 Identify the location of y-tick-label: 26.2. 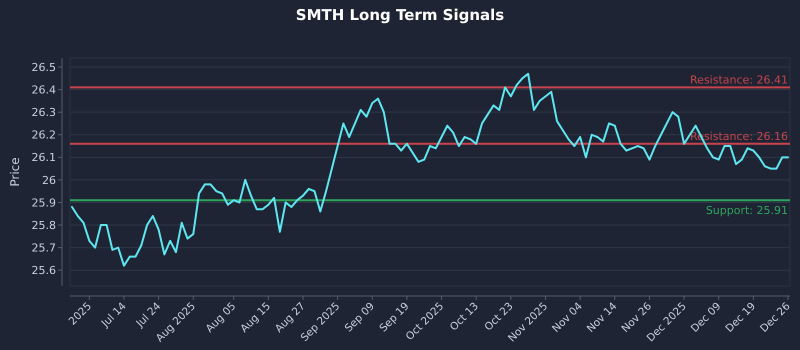
(44, 135).